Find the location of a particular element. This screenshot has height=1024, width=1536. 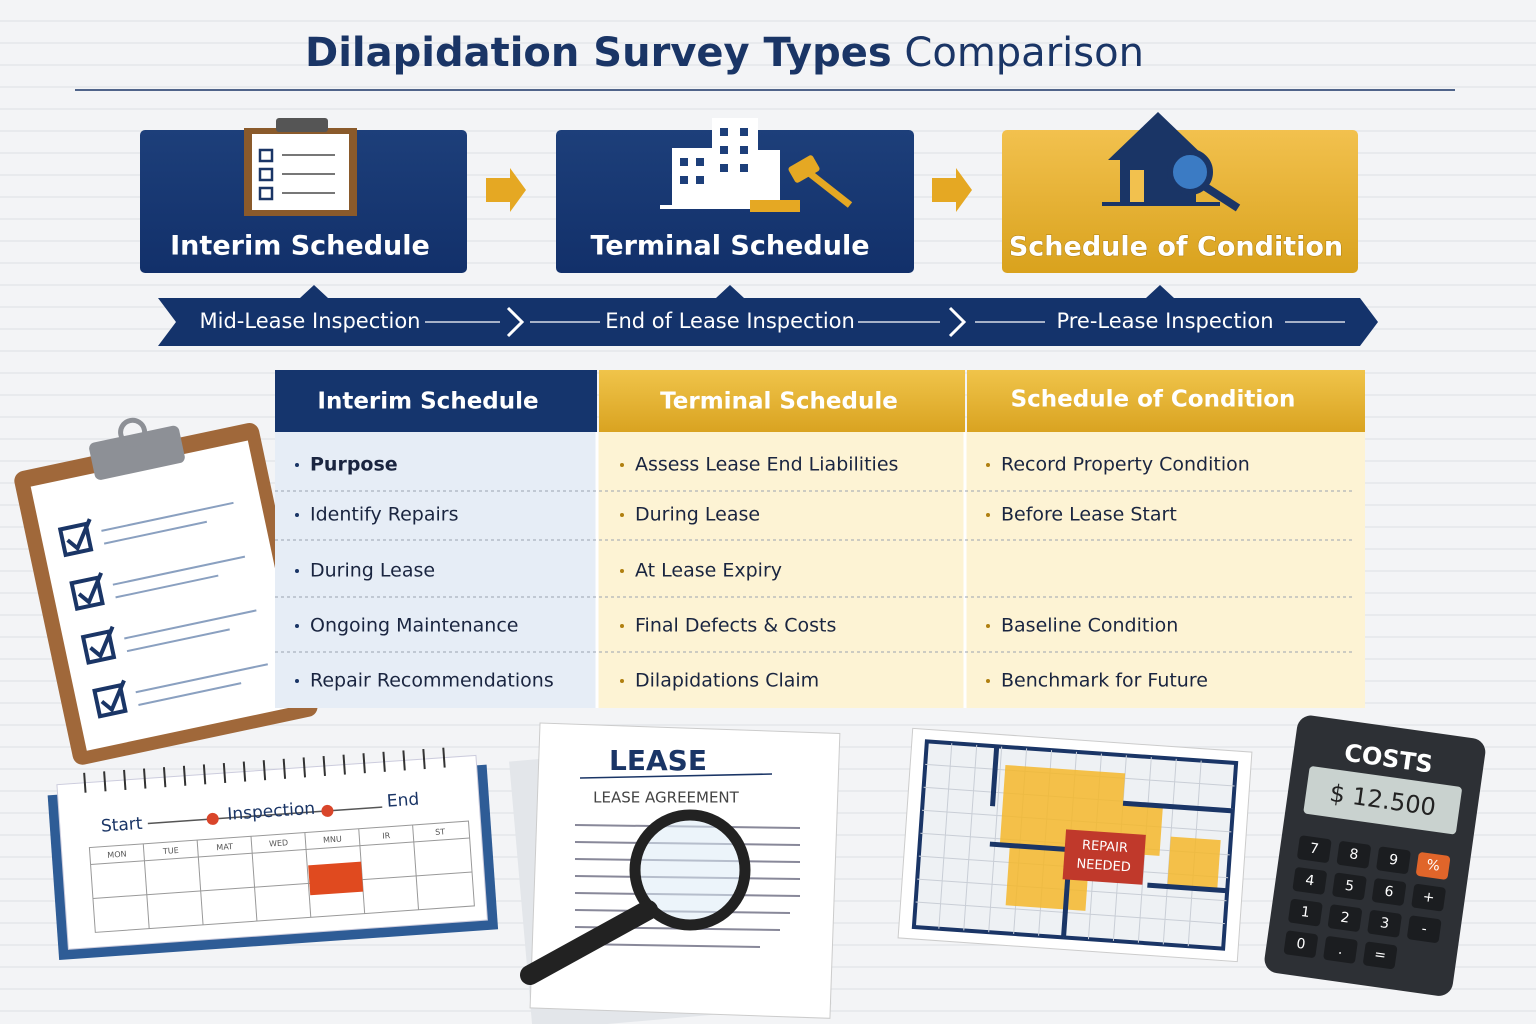

key-label: 1 is located at coordinates (1305, 912).